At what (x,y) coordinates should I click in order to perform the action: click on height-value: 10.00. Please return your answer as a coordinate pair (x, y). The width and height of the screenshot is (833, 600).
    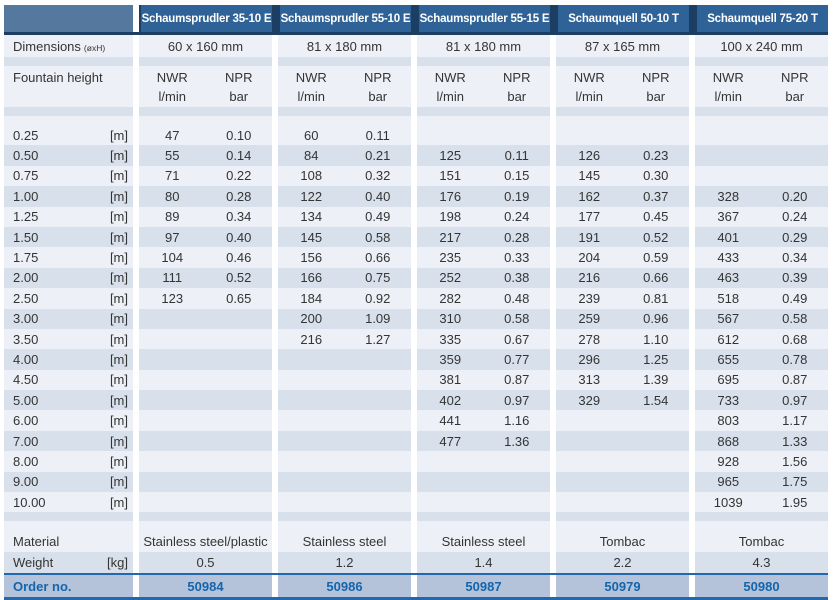
    Looking at the image, I should click on (29, 502).